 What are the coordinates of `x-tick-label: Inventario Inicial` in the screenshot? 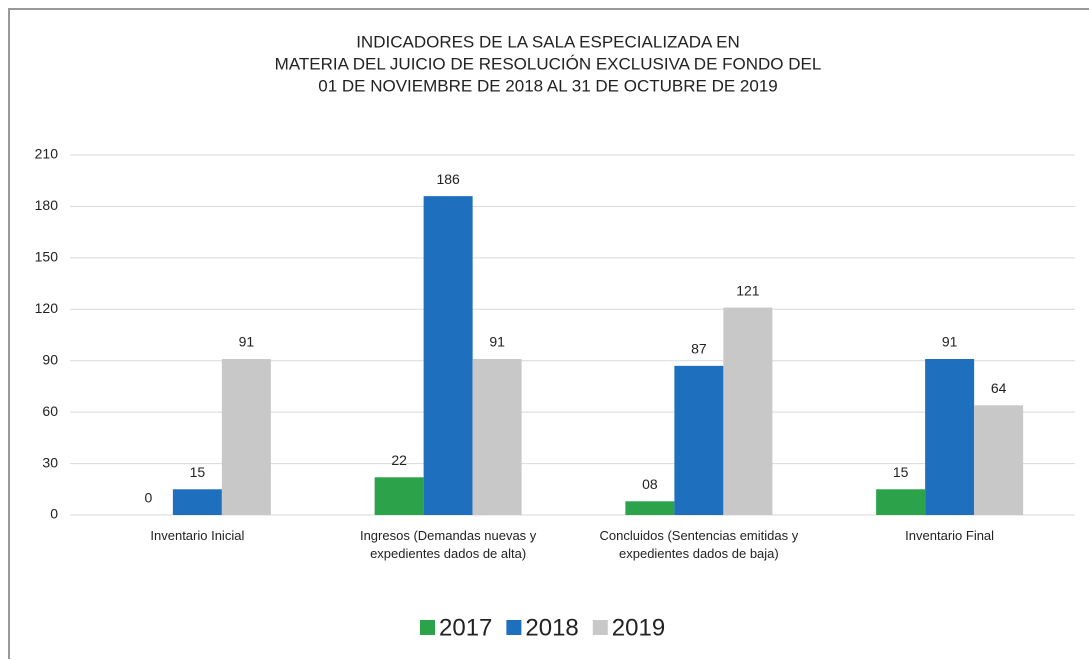 It's located at (197, 535).